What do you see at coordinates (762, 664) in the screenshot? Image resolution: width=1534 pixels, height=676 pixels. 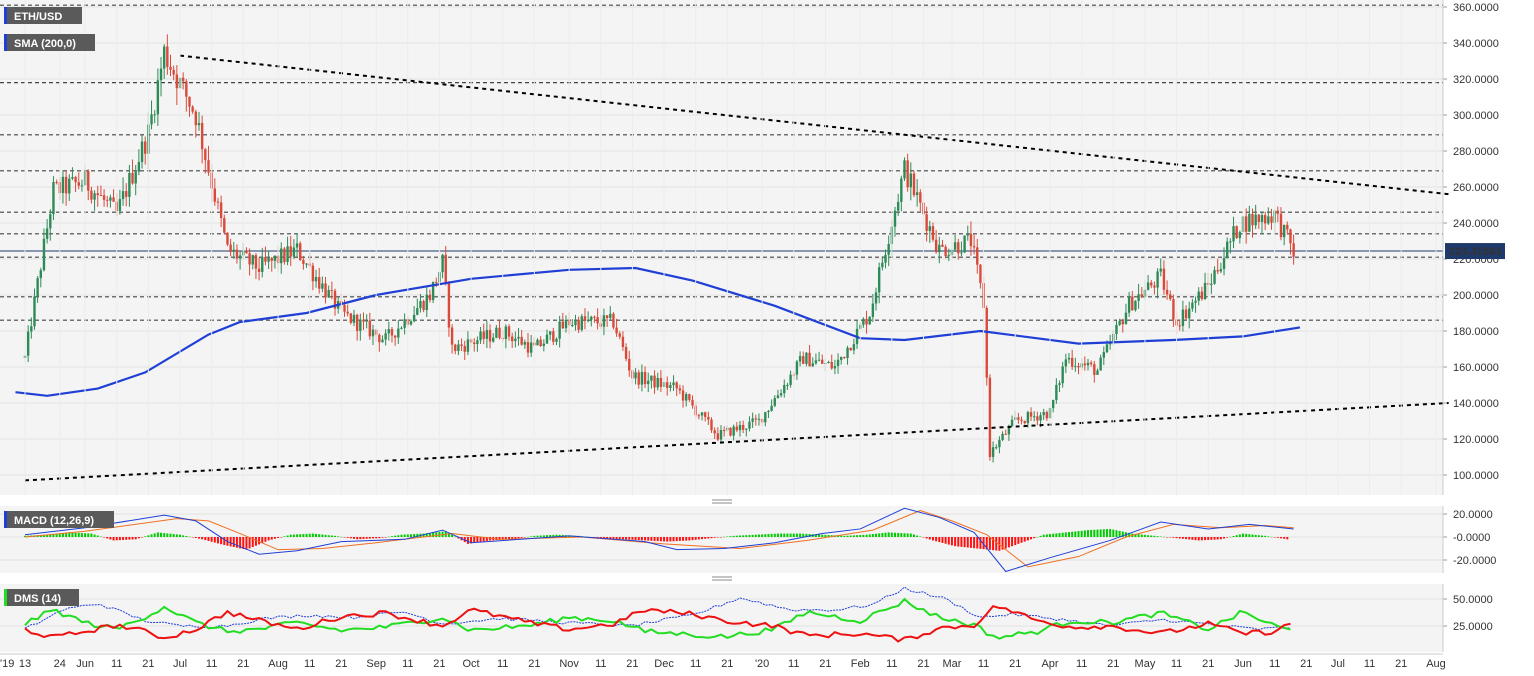 I see `x-tick-label: '20` at bounding box center [762, 664].